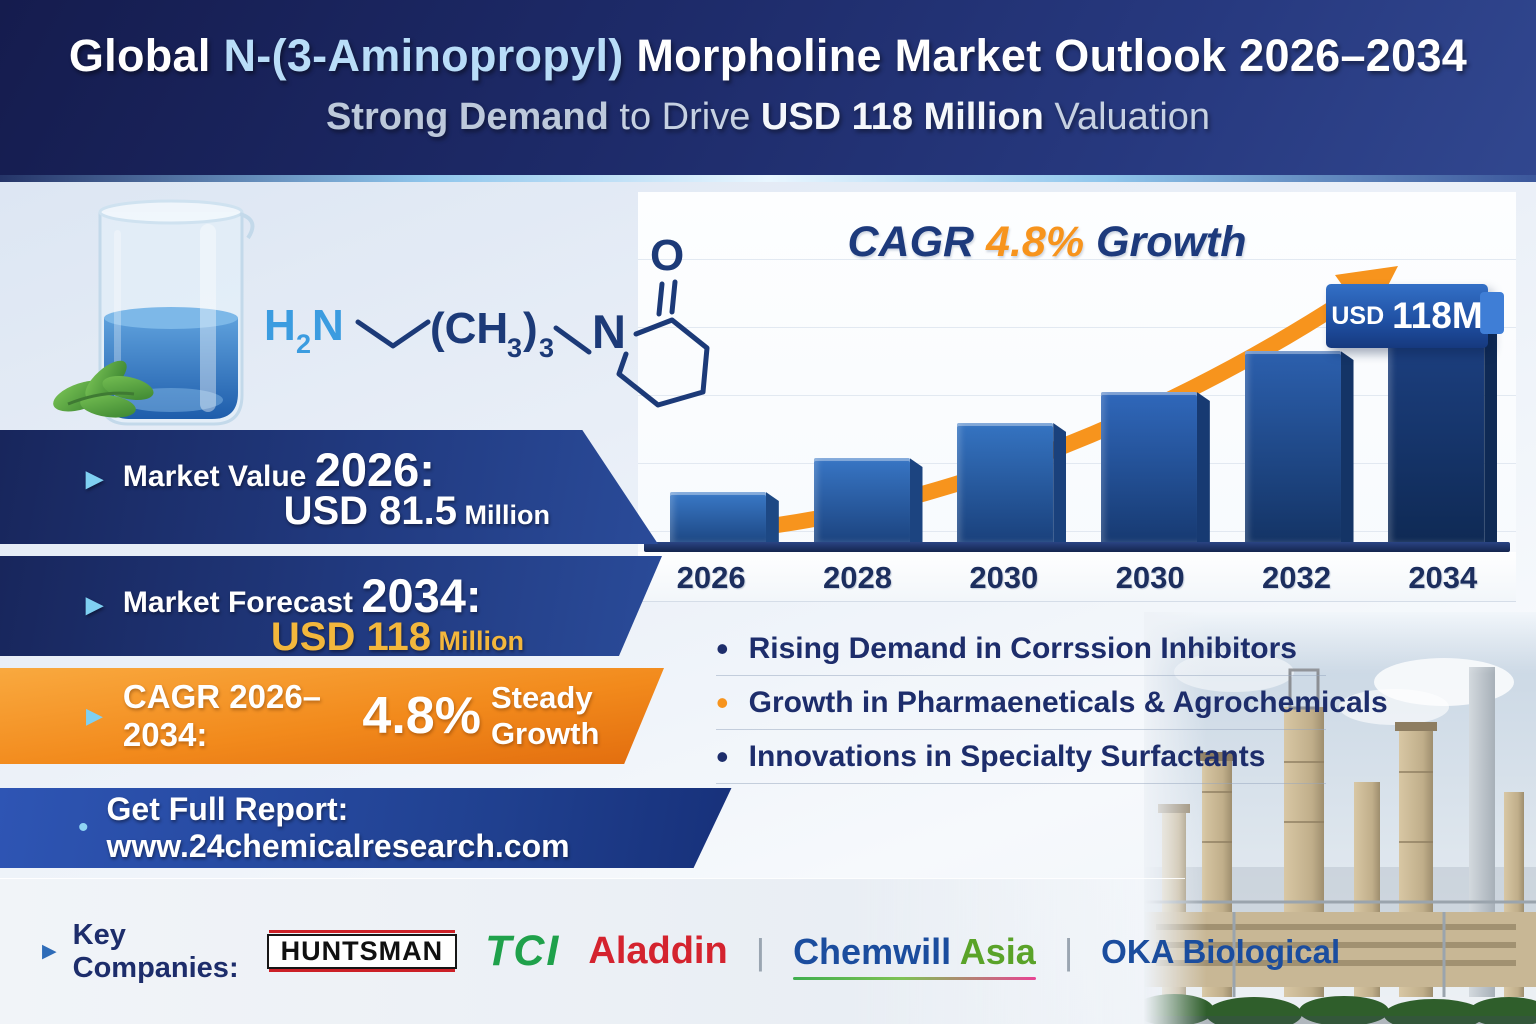 This screenshot has height=1024, width=1536. I want to click on x-axis-label: 2026, so click(711, 577).